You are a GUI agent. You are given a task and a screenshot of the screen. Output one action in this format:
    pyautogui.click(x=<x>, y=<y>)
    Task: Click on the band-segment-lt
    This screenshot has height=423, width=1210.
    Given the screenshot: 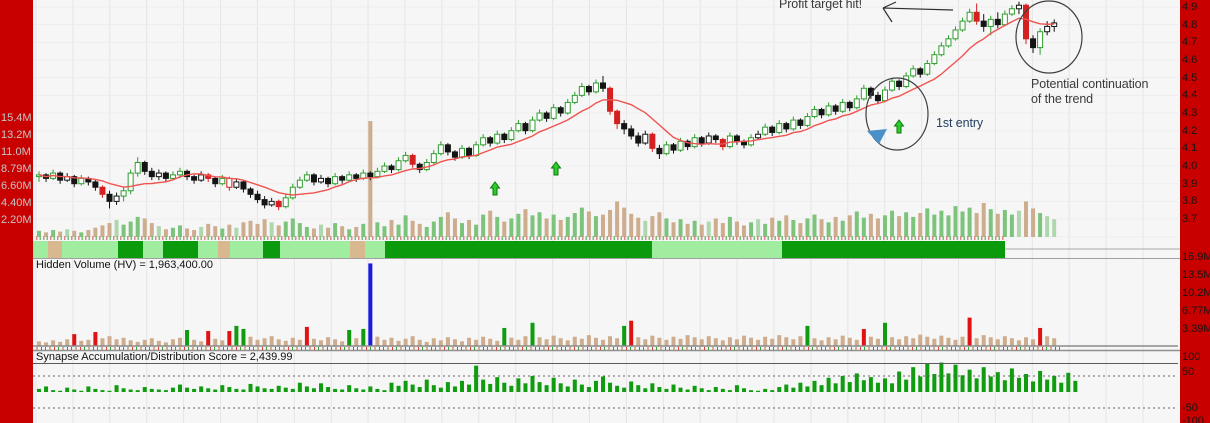 What is the action you would take?
    pyautogui.click(x=40, y=249)
    